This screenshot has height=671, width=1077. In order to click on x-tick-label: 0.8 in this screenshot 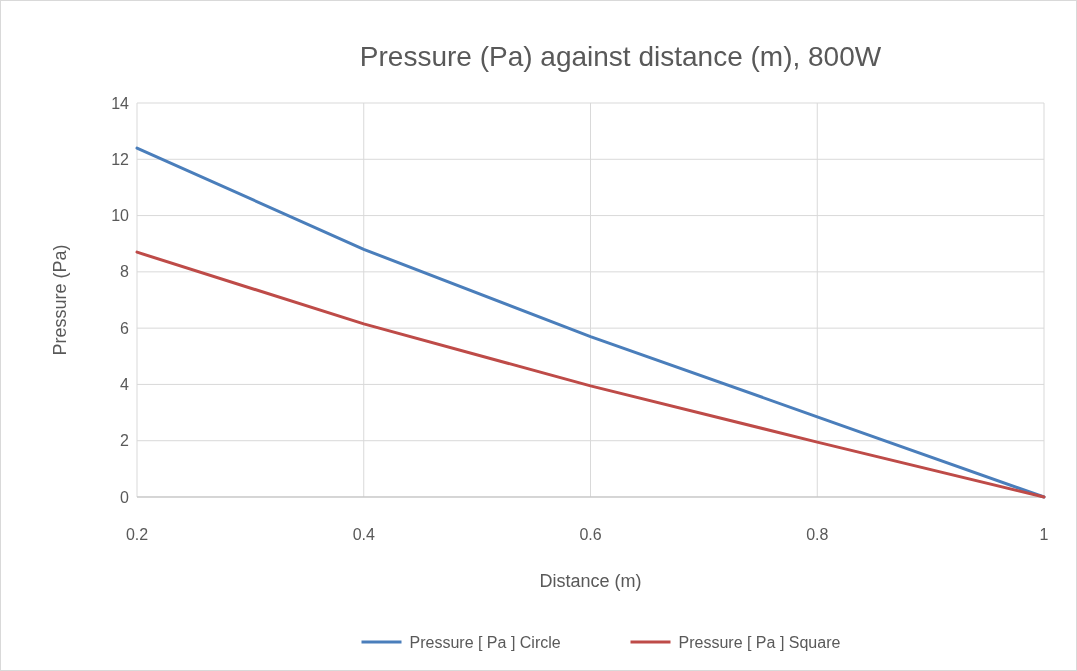, I will do `click(817, 534)`.